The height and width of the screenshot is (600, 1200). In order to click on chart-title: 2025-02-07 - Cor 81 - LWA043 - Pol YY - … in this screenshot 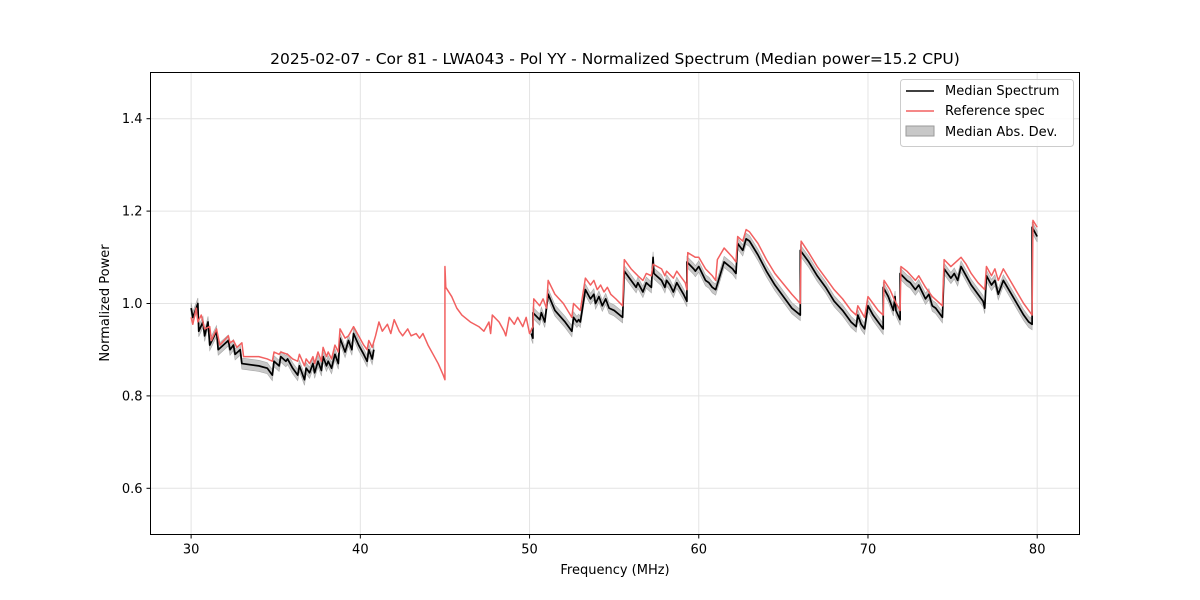, I will do `click(615, 59)`.